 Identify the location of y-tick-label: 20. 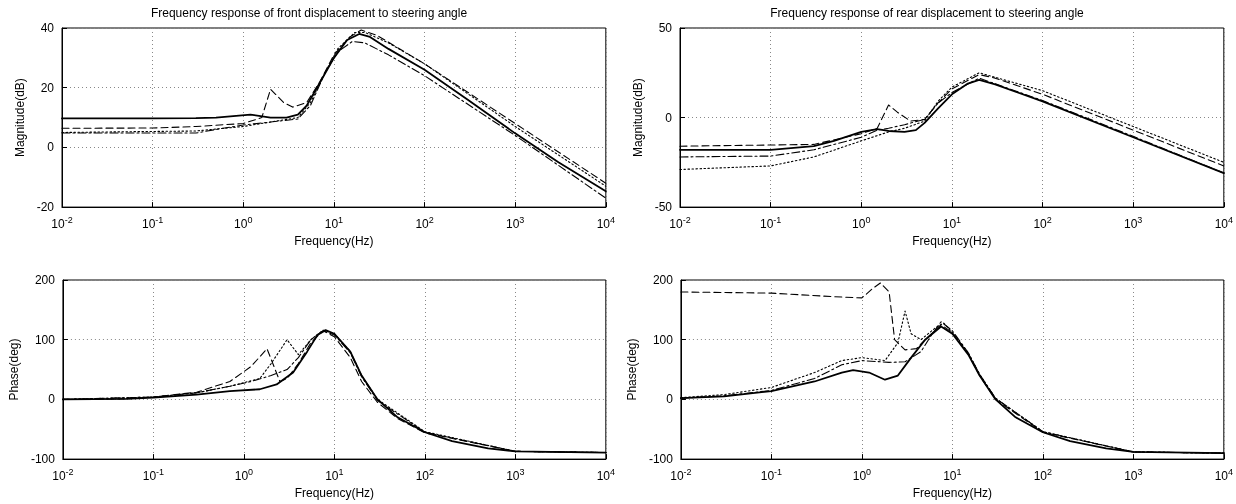
(47, 87).